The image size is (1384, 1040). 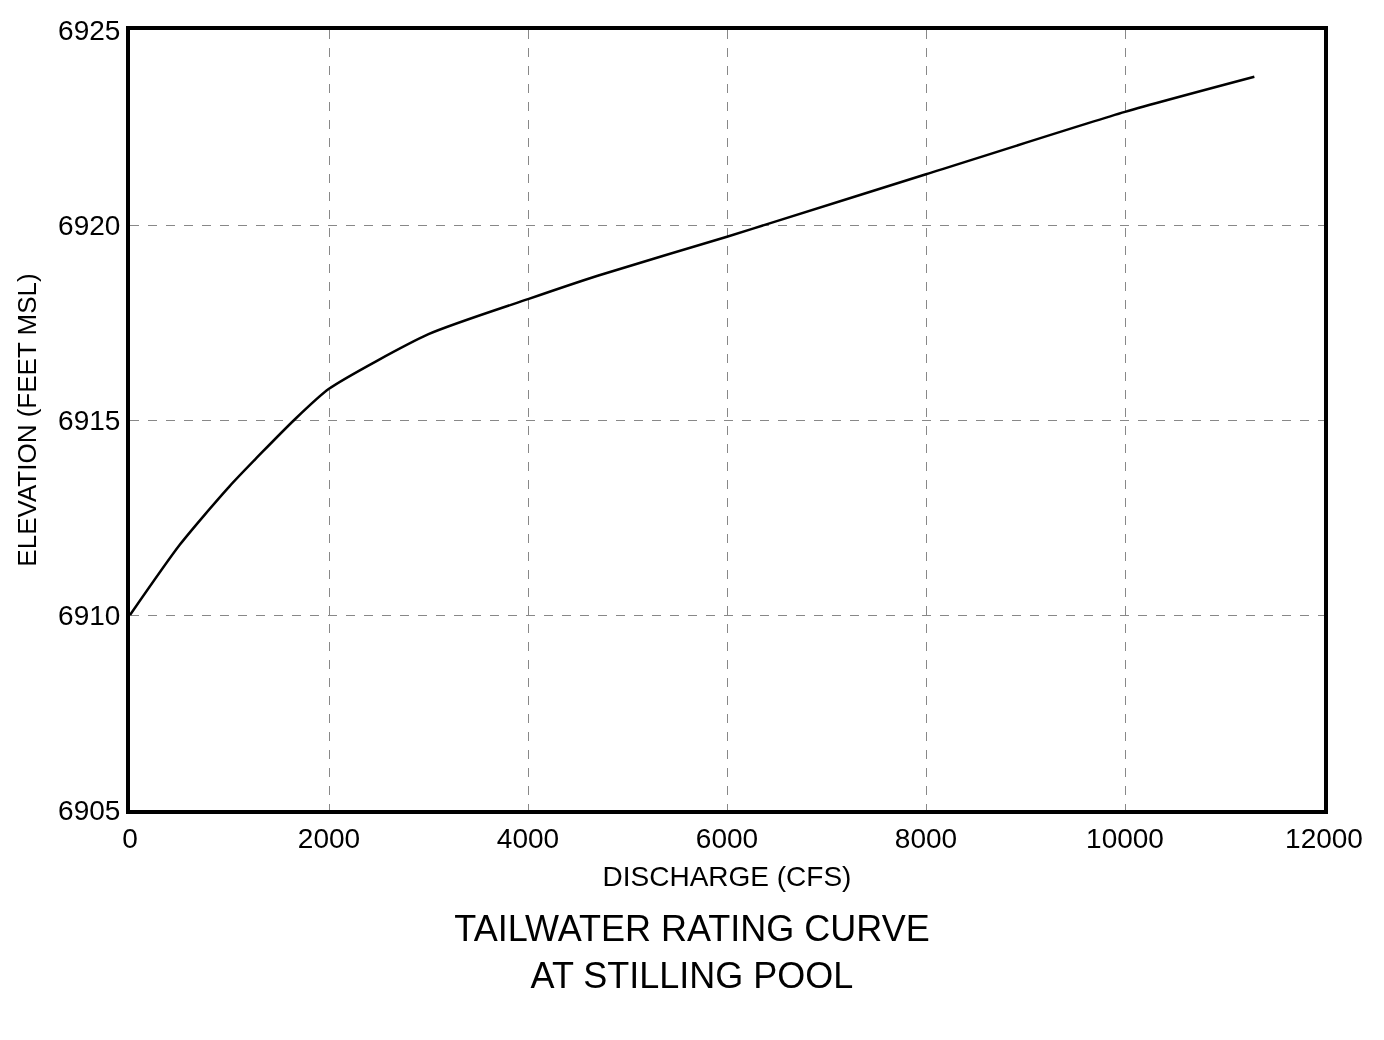 What do you see at coordinates (89, 225) in the screenshot?
I see `y-tick-label: 6920` at bounding box center [89, 225].